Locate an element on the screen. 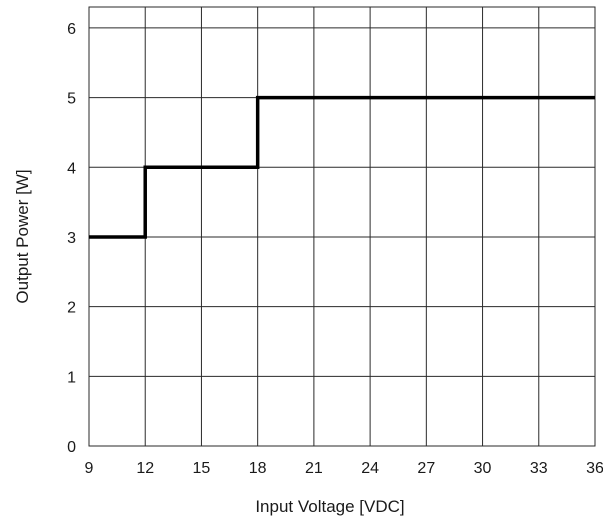 Image resolution: width=603 pixels, height=522 pixels. y-tick-label: 6 is located at coordinates (71, 29).